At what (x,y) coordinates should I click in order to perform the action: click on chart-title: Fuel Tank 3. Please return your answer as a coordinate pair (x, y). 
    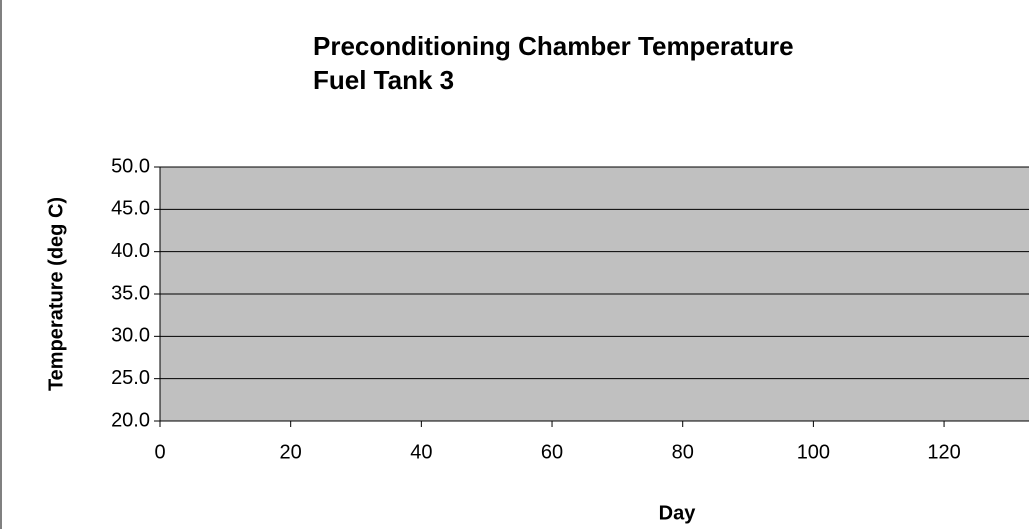
    Looking at the image, I should click on (383, 80).